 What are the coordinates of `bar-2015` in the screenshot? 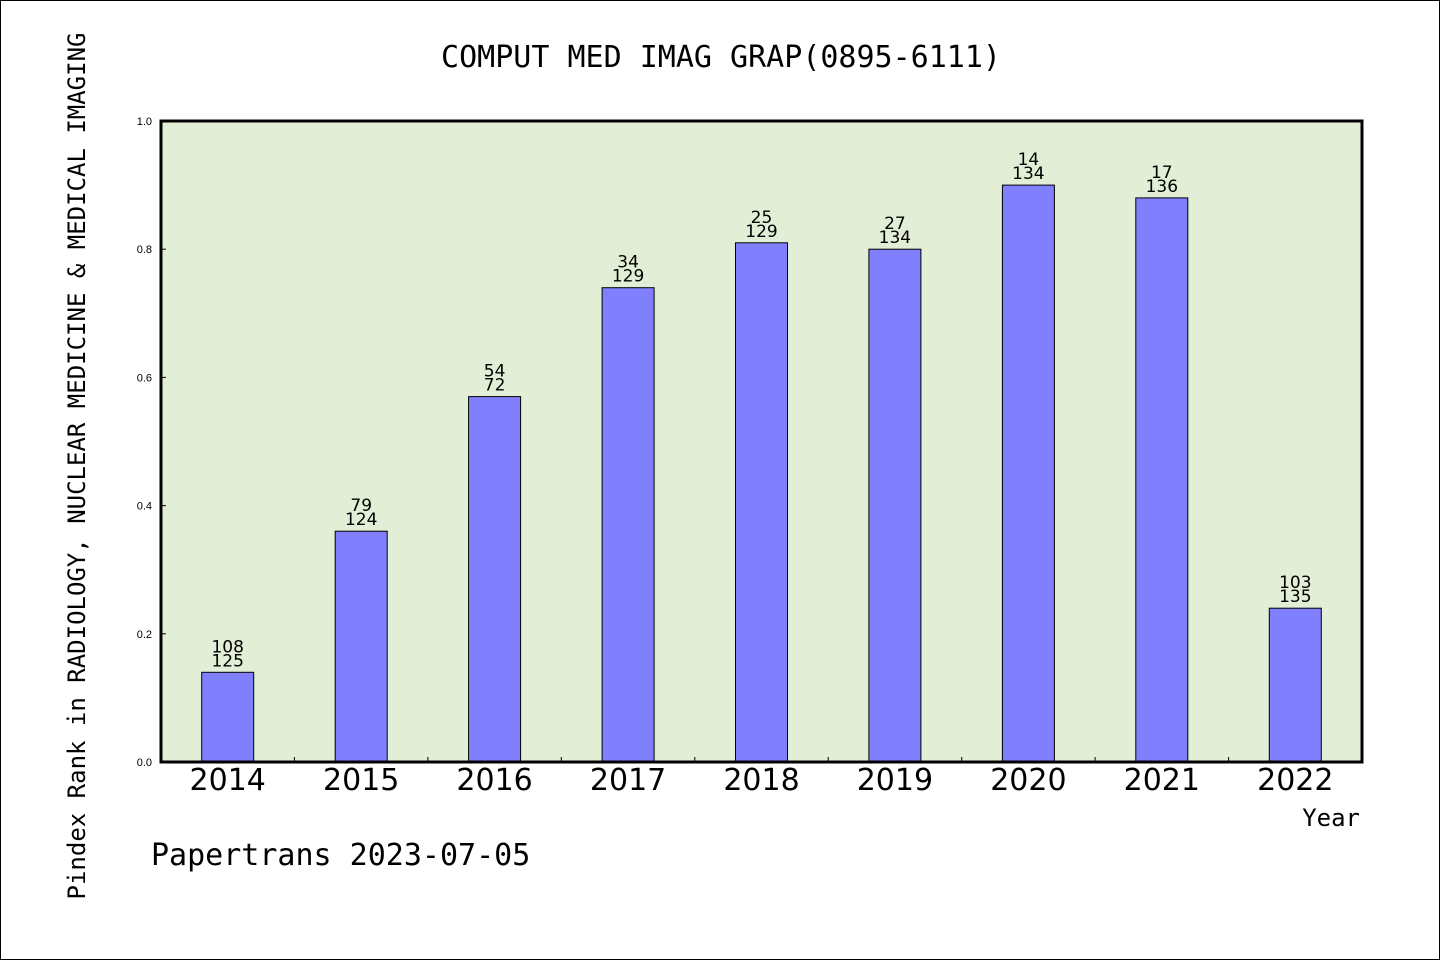 It's located at (361, 646).